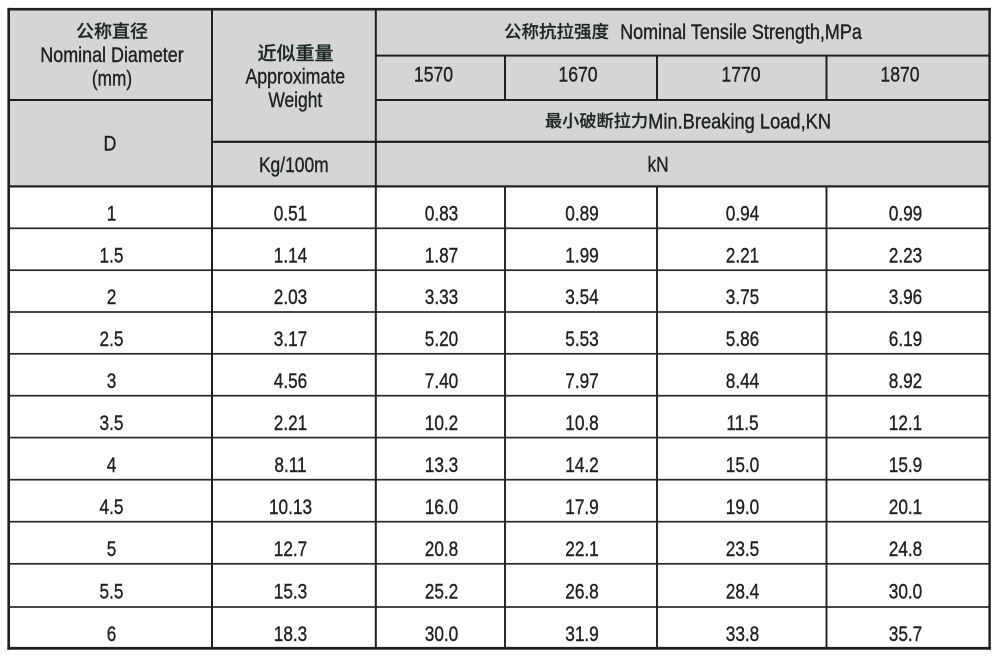 This screenshot has width=1000, height=660. Describe the element at coordinates (291, 592) in the screenshot. I see `svg-text: 15.3` at that location.